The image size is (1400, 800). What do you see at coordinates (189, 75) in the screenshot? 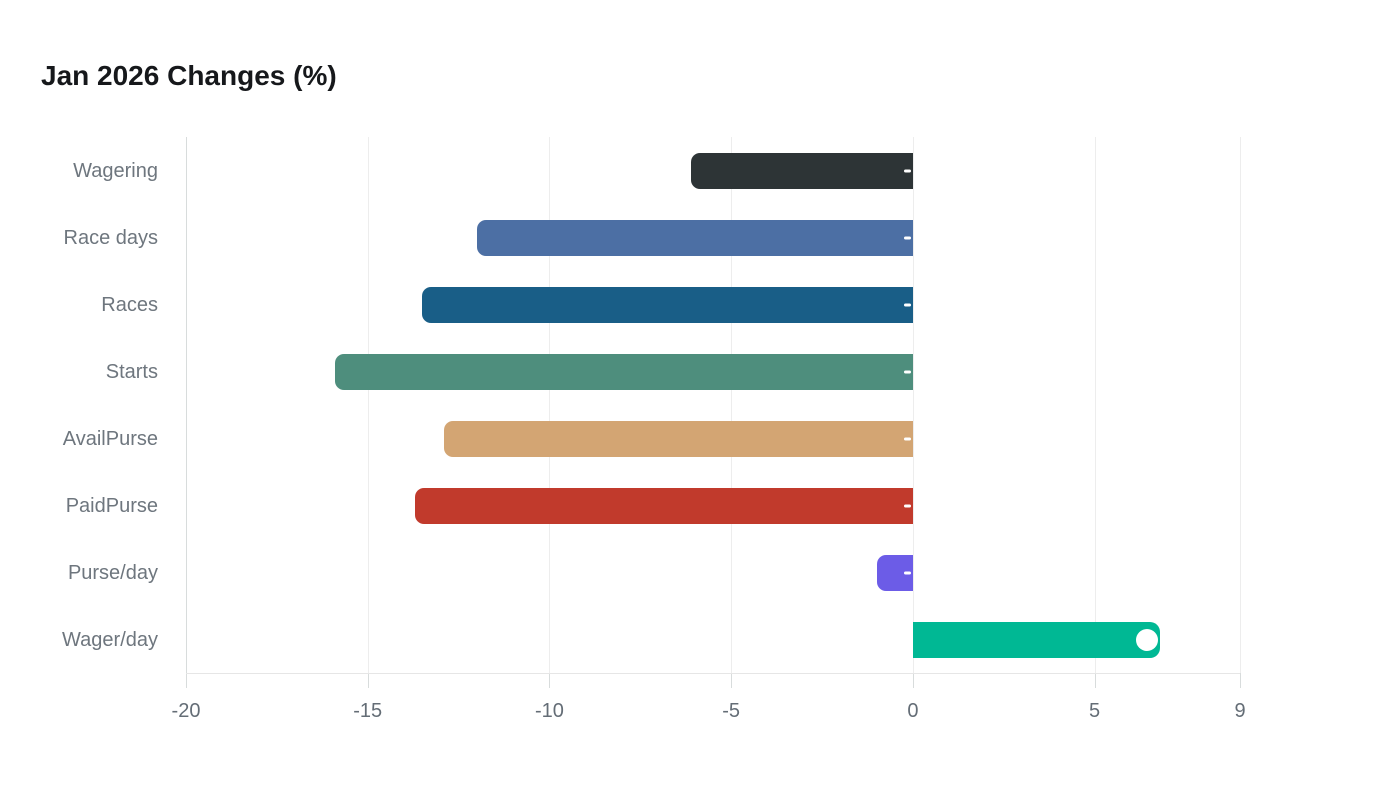
I see `chart-title: Jan 2026 Changes (%)` at bounding box center [189, 75].